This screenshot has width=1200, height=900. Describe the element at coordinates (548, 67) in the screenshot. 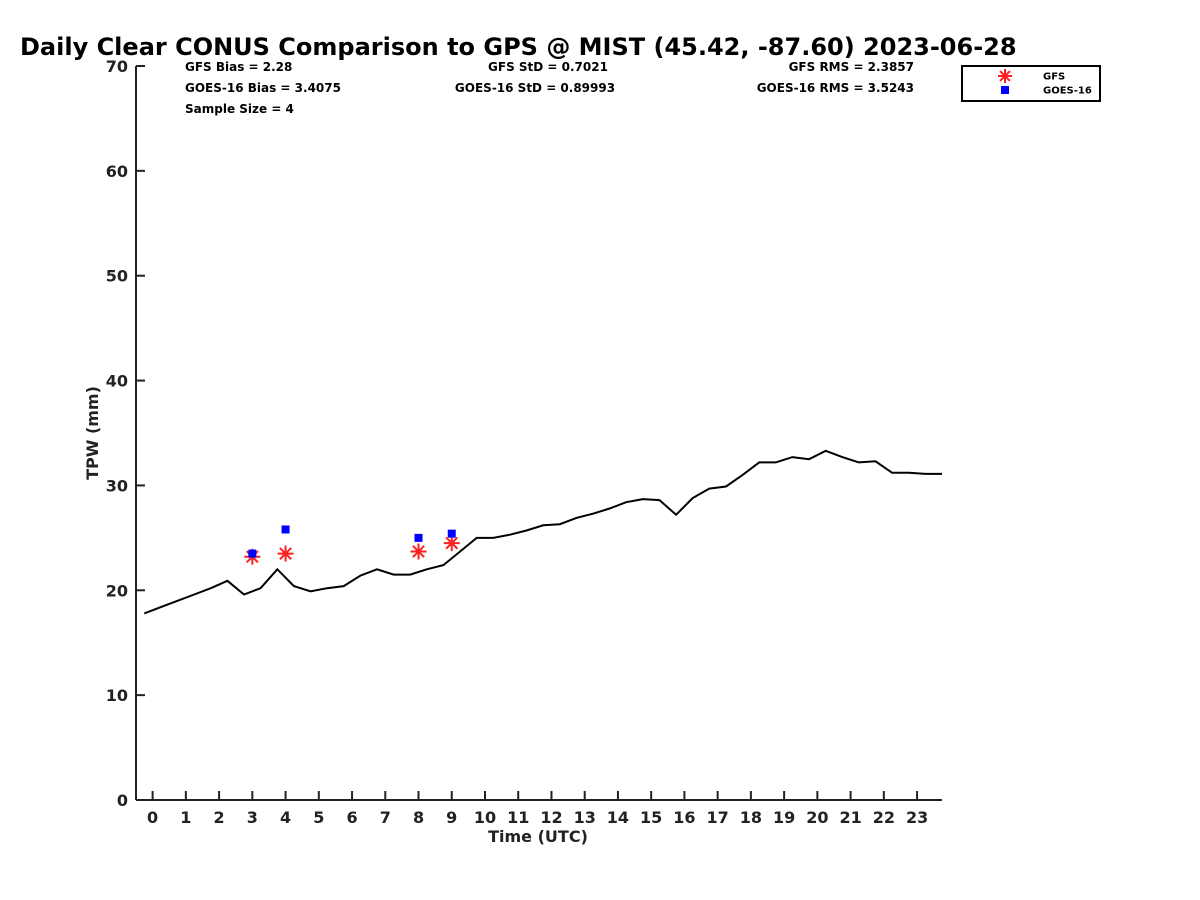

I see `gfs-std-stat: GFS StD = 0.7021` at that location.